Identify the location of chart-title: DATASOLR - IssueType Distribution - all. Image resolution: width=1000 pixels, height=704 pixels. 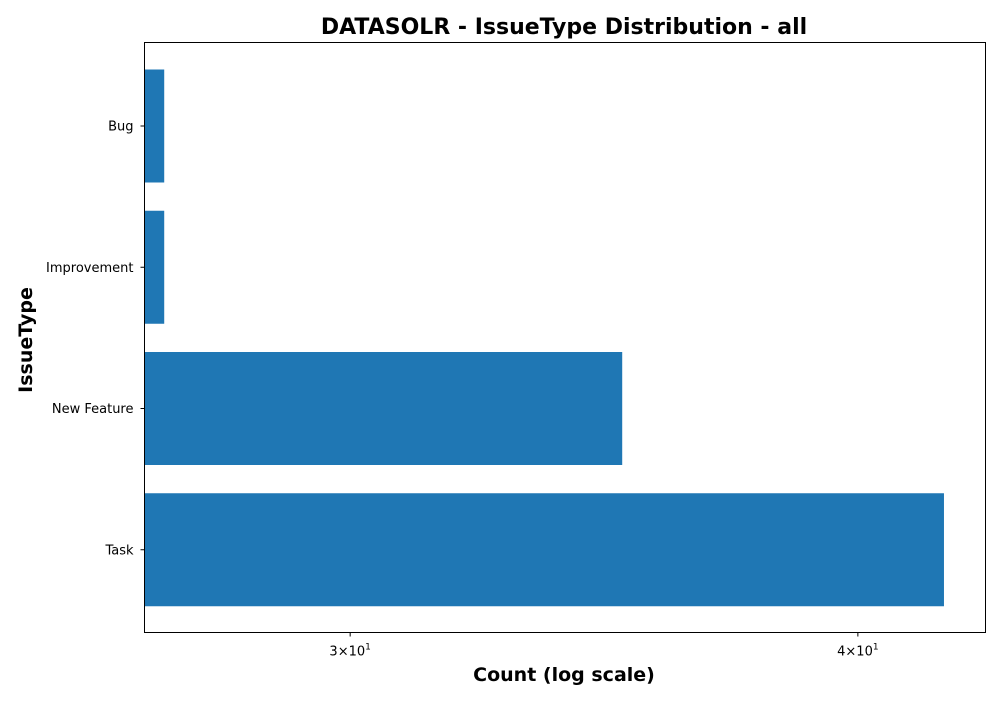
(564, 27).